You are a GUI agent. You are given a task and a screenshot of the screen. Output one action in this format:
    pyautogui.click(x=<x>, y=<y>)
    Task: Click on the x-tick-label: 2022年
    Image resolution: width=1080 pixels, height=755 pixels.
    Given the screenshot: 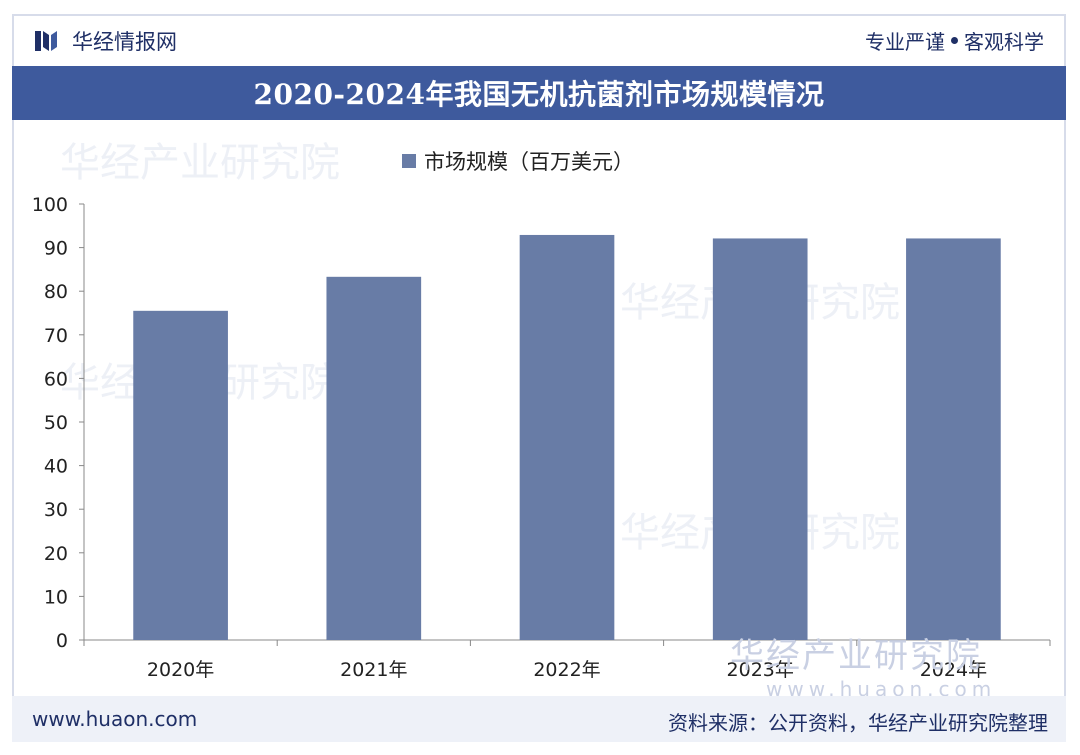 What is the action you would take?
    pyautogui.click(x=566, y=670)
    